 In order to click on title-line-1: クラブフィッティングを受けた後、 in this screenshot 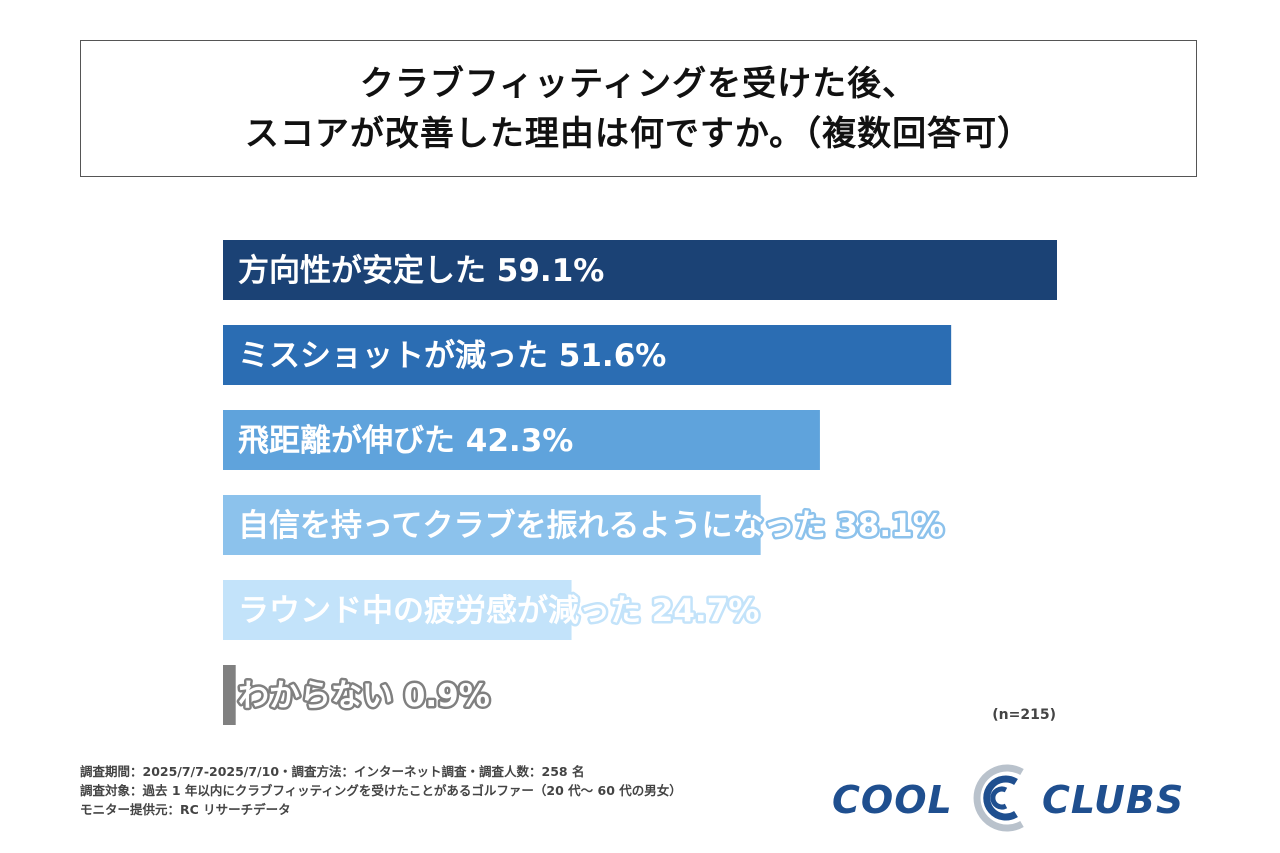, I will do `click(638, 83)`.